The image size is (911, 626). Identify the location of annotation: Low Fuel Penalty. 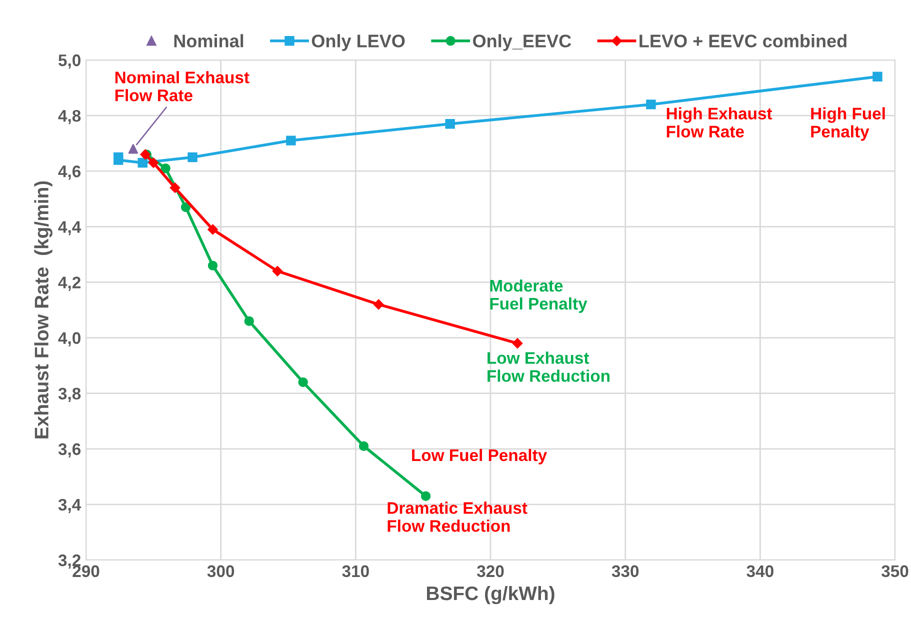
(479, 456).